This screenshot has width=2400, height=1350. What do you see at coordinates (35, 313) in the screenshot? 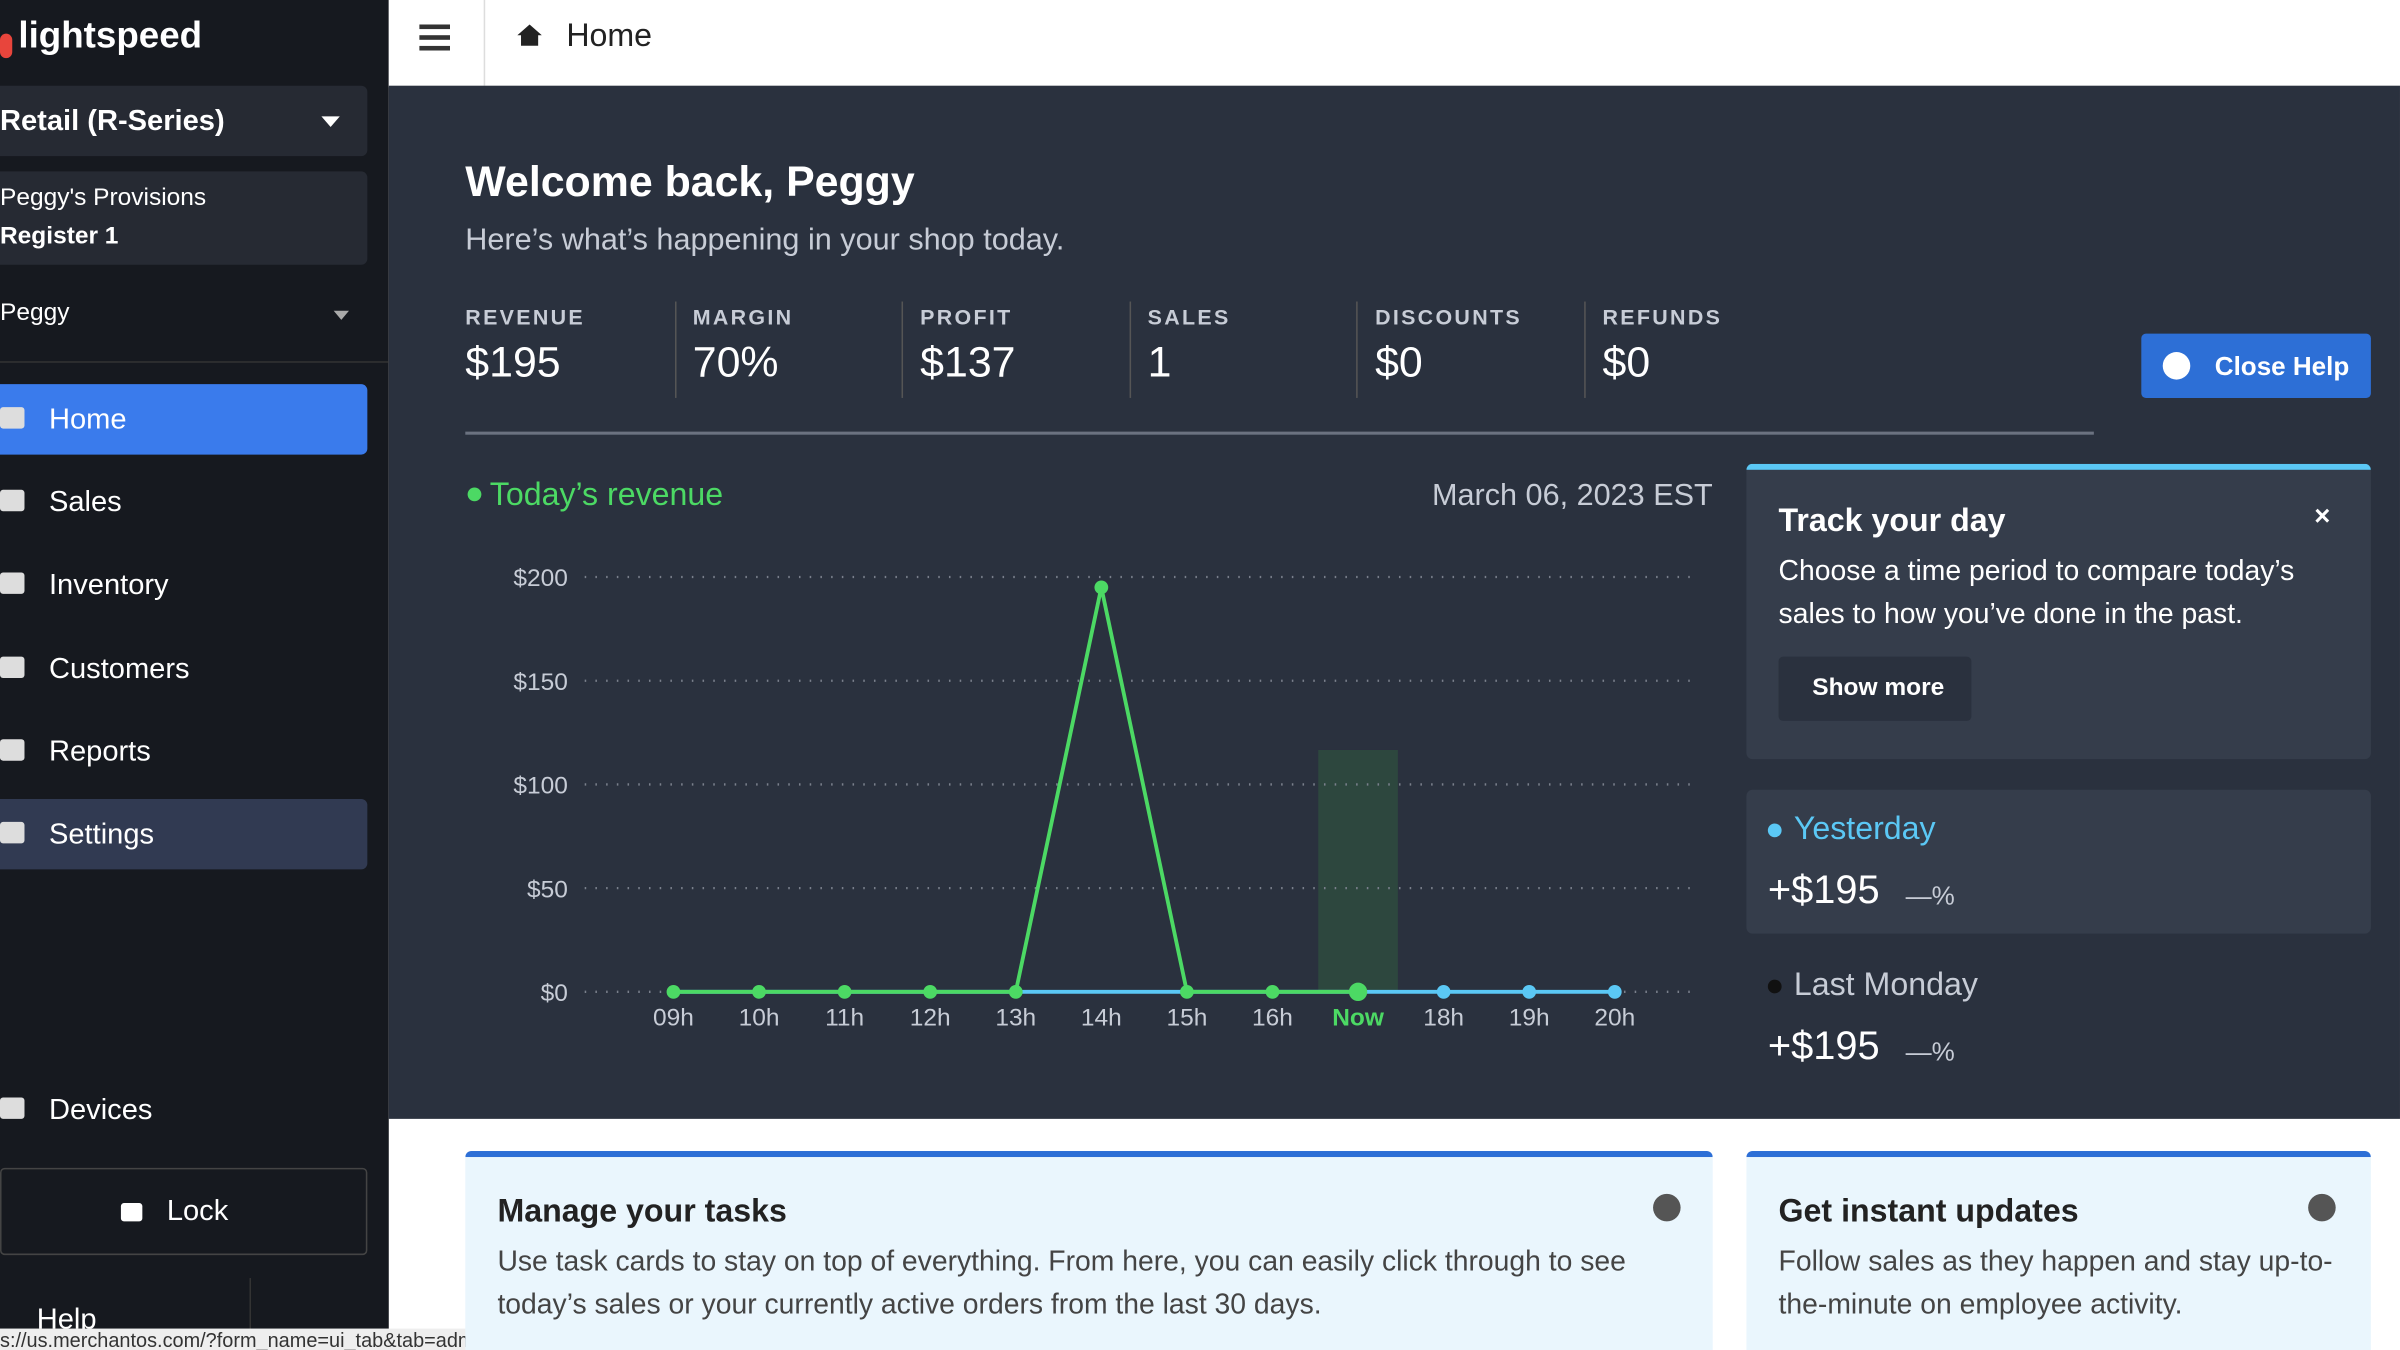
I see `user: Peggy` at bounding box center [35, 313].